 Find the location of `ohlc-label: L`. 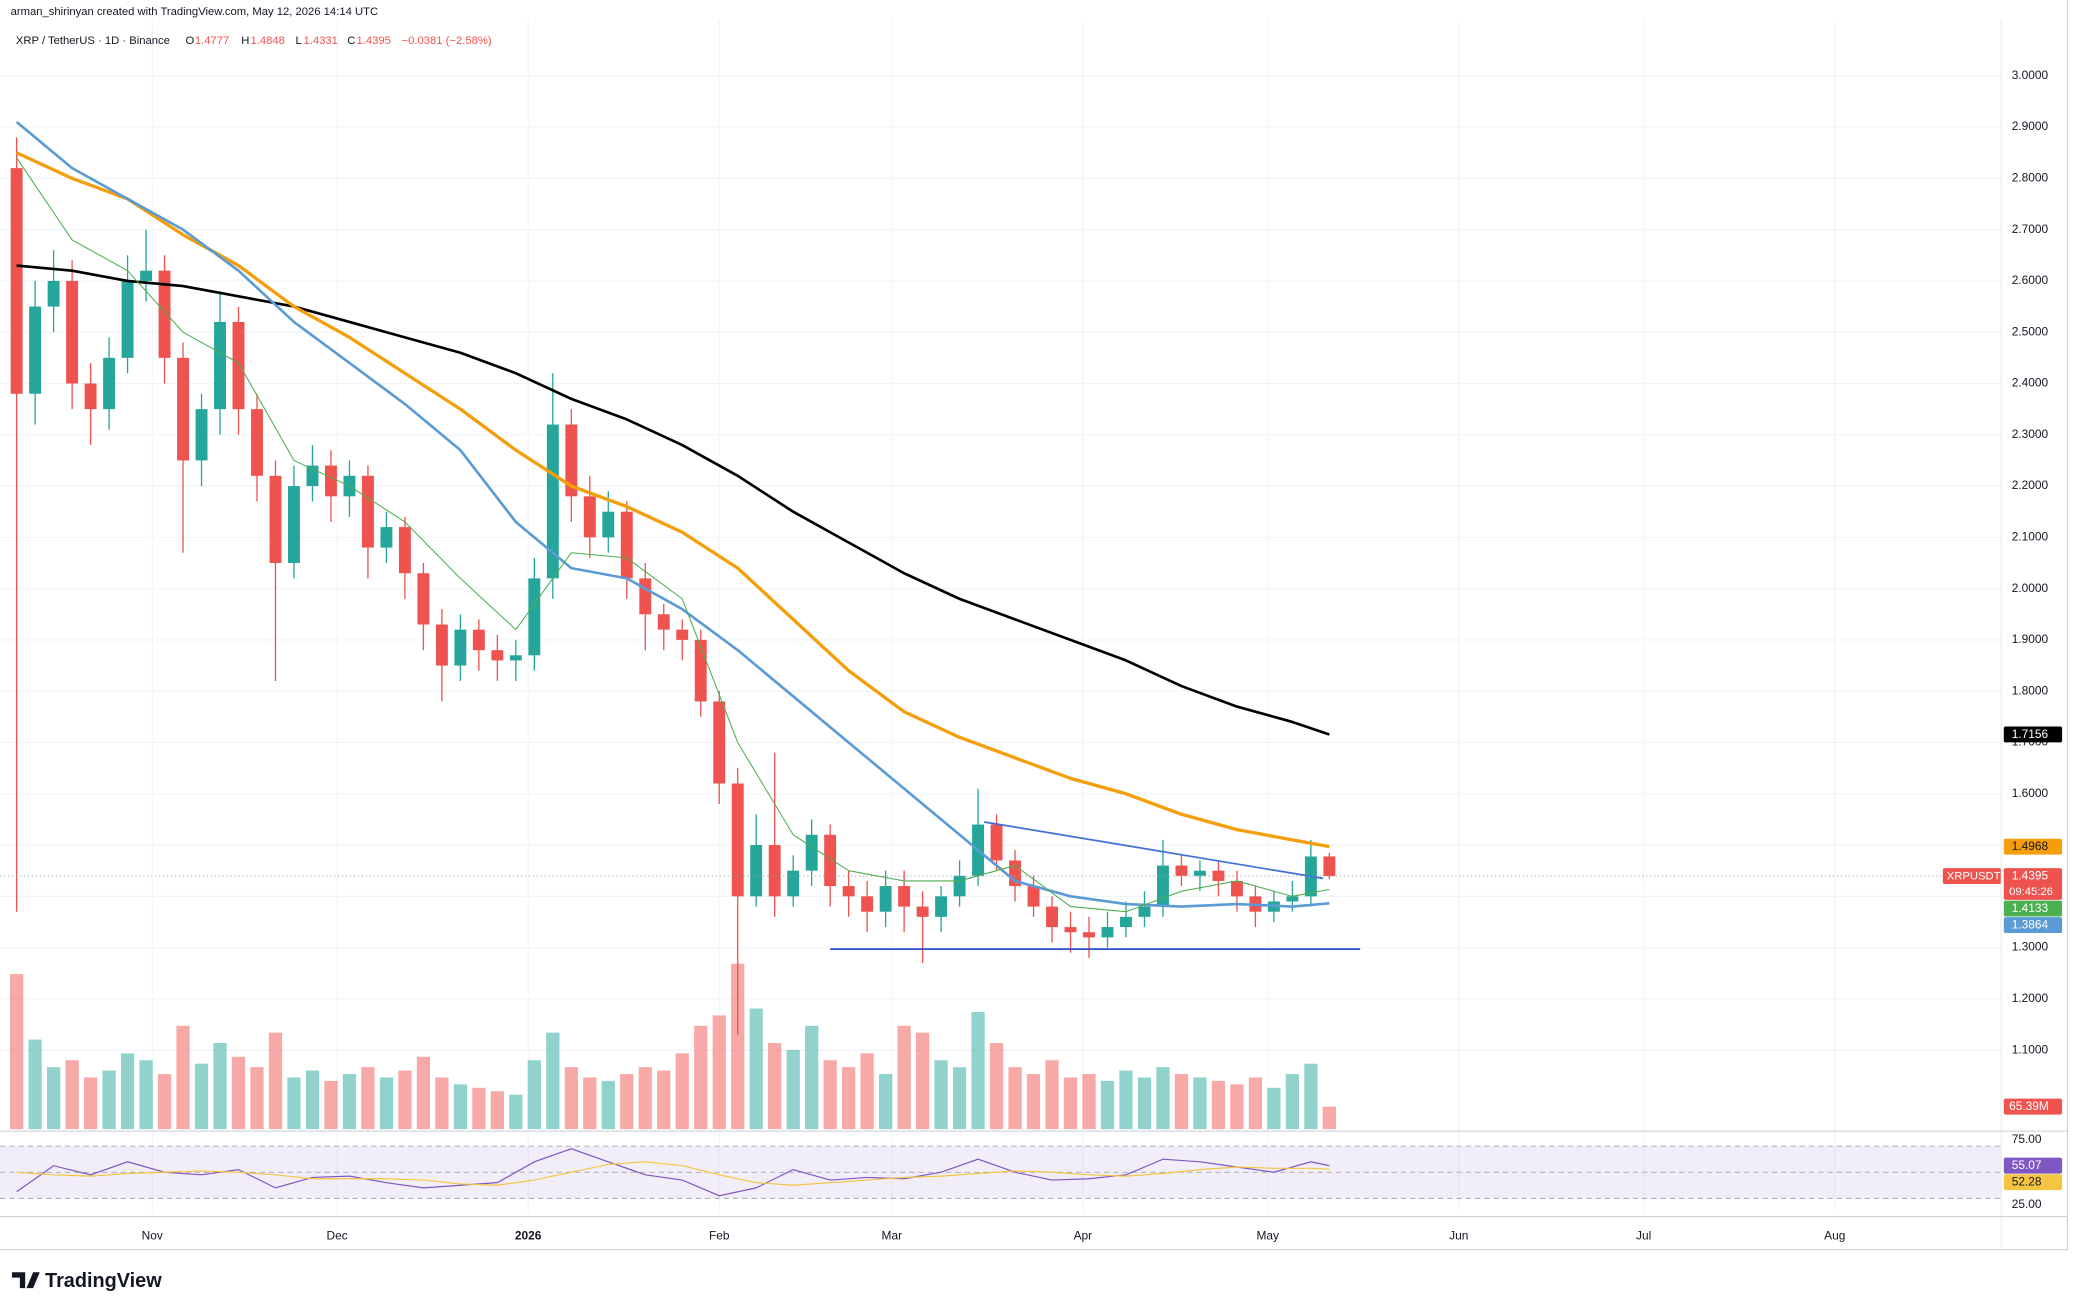

ohlc-label: L is located at coordinates (299, 41).